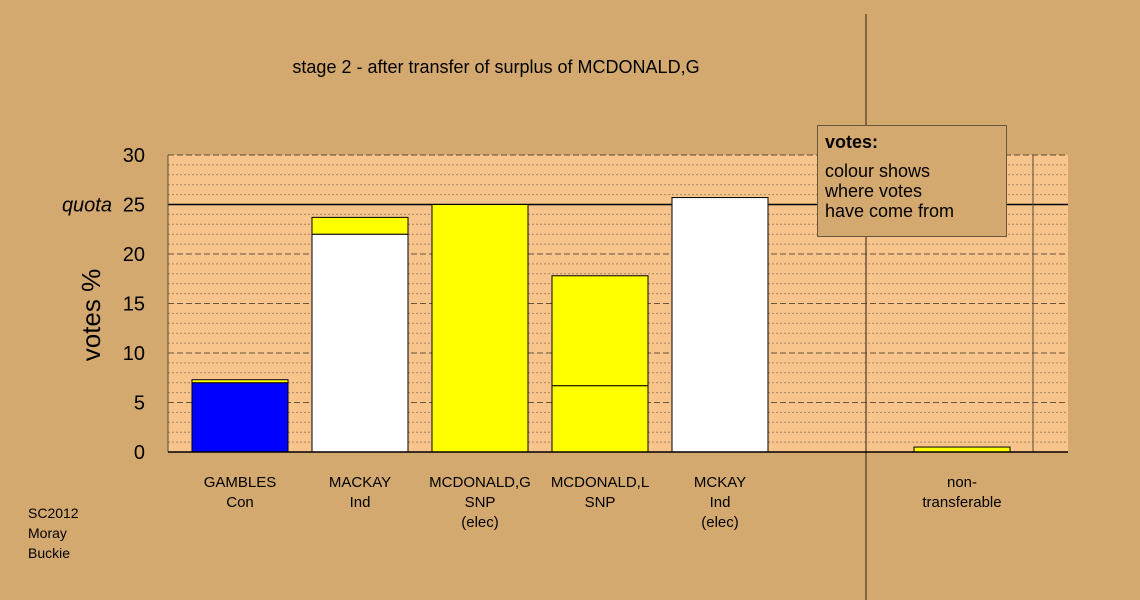 This screenshot has height=600, width=1140. I want to click on legend-line: where votes, so click(874, 191).